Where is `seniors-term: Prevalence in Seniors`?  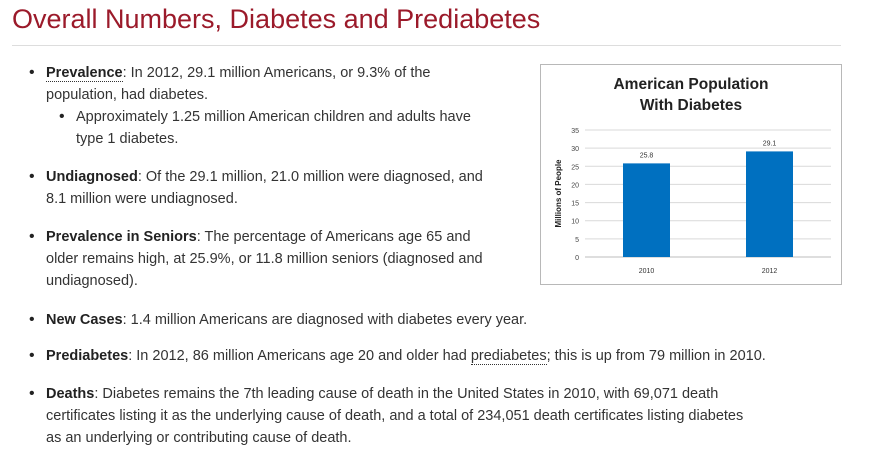 seniors-term: Prevalence in Seniors is located at coordinates (121, 237).